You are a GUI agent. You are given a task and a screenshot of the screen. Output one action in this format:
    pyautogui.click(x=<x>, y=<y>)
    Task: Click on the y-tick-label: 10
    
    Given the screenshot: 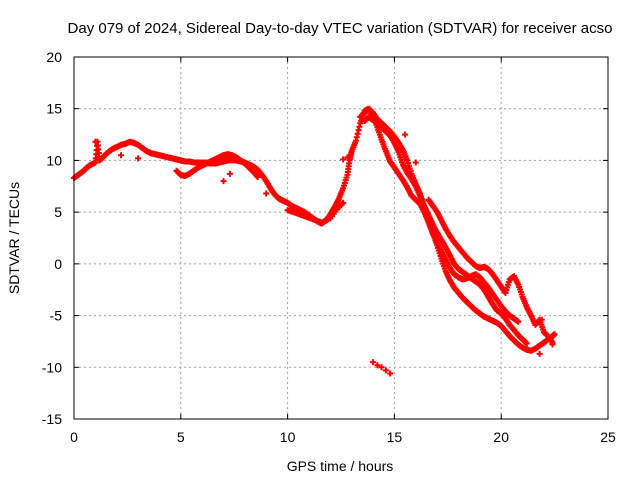 What is the action you would take?
    pyautogui.click(x=54, y=160)
    